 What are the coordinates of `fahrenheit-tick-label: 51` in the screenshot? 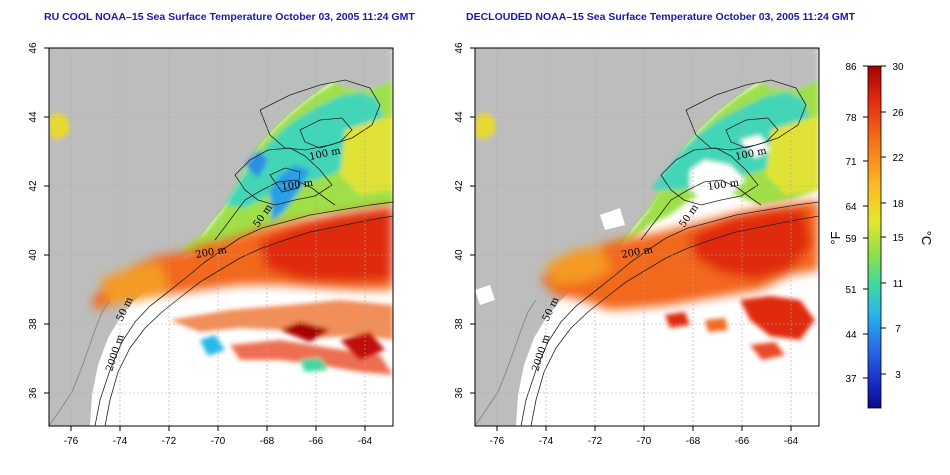 It's located at (851, 290).